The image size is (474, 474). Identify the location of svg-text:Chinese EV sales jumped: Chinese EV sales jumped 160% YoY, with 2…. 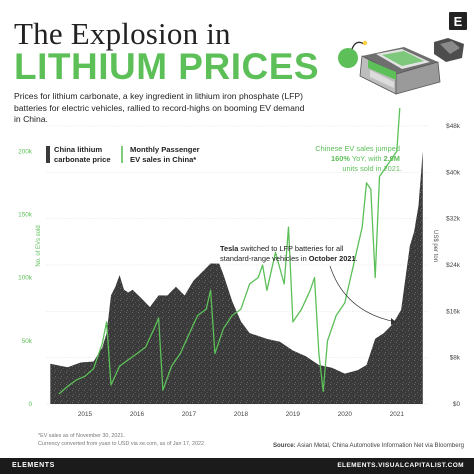
(358, 158).